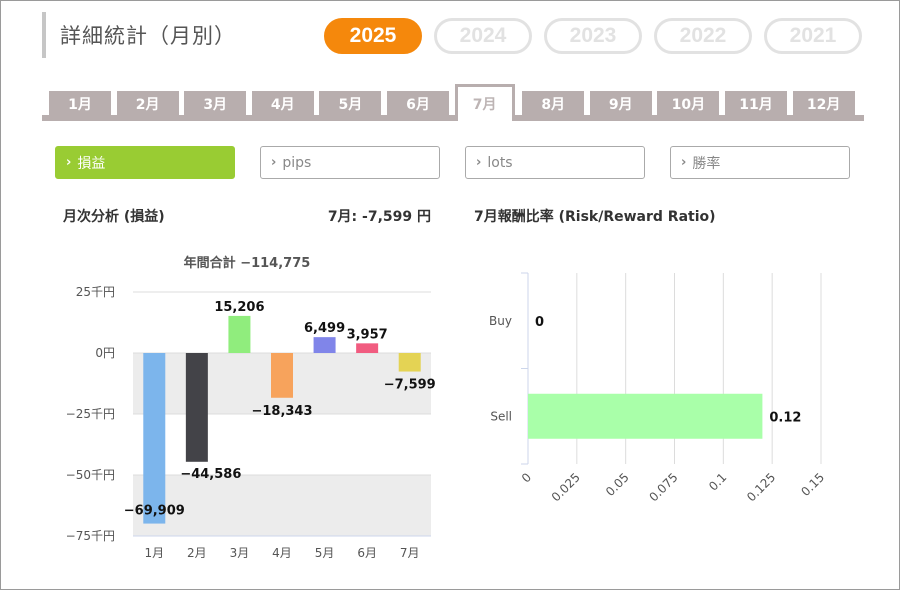 The width and height of the screenshot is (900, 590). I want to click on bar-3月, so click(239, 334).